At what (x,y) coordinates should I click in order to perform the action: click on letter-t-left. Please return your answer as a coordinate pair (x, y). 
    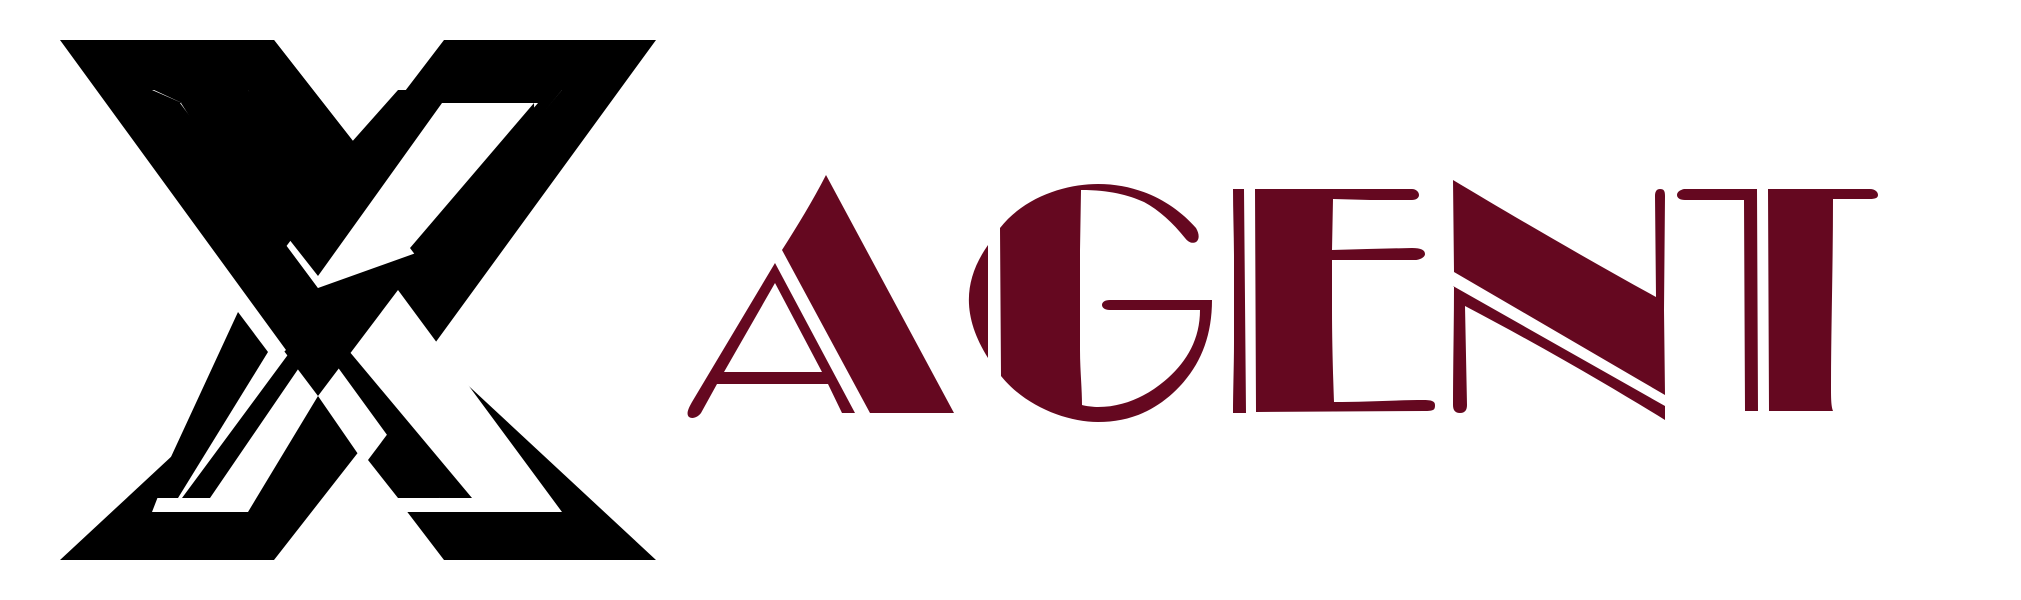
    Looking at the image, I should click on (1717, 300).